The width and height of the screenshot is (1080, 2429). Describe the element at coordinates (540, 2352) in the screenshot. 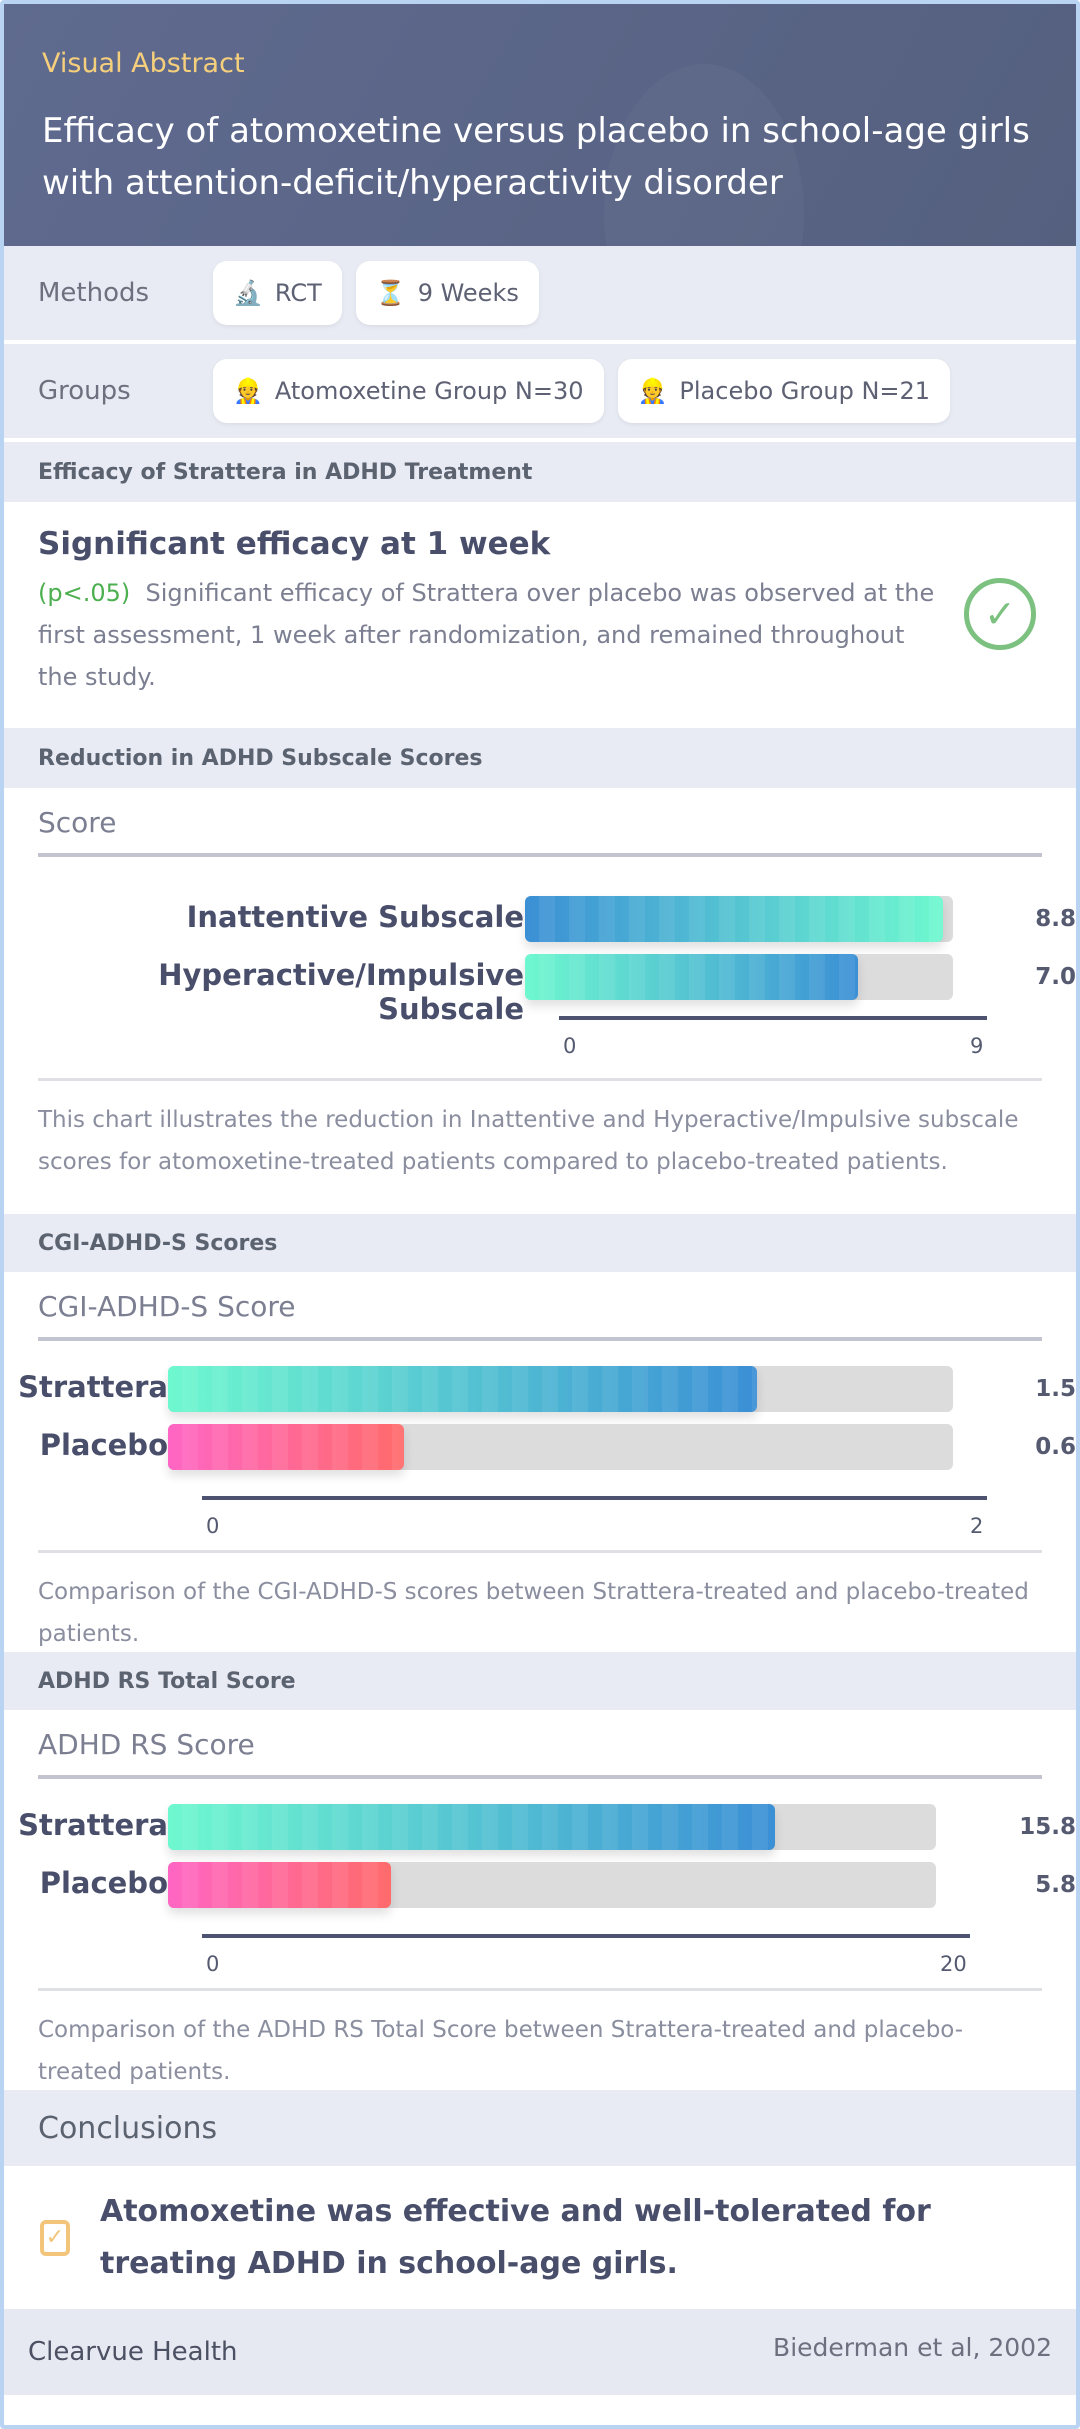

I see `footer: Clearvue Health Biederman et al, 2002` at that location.